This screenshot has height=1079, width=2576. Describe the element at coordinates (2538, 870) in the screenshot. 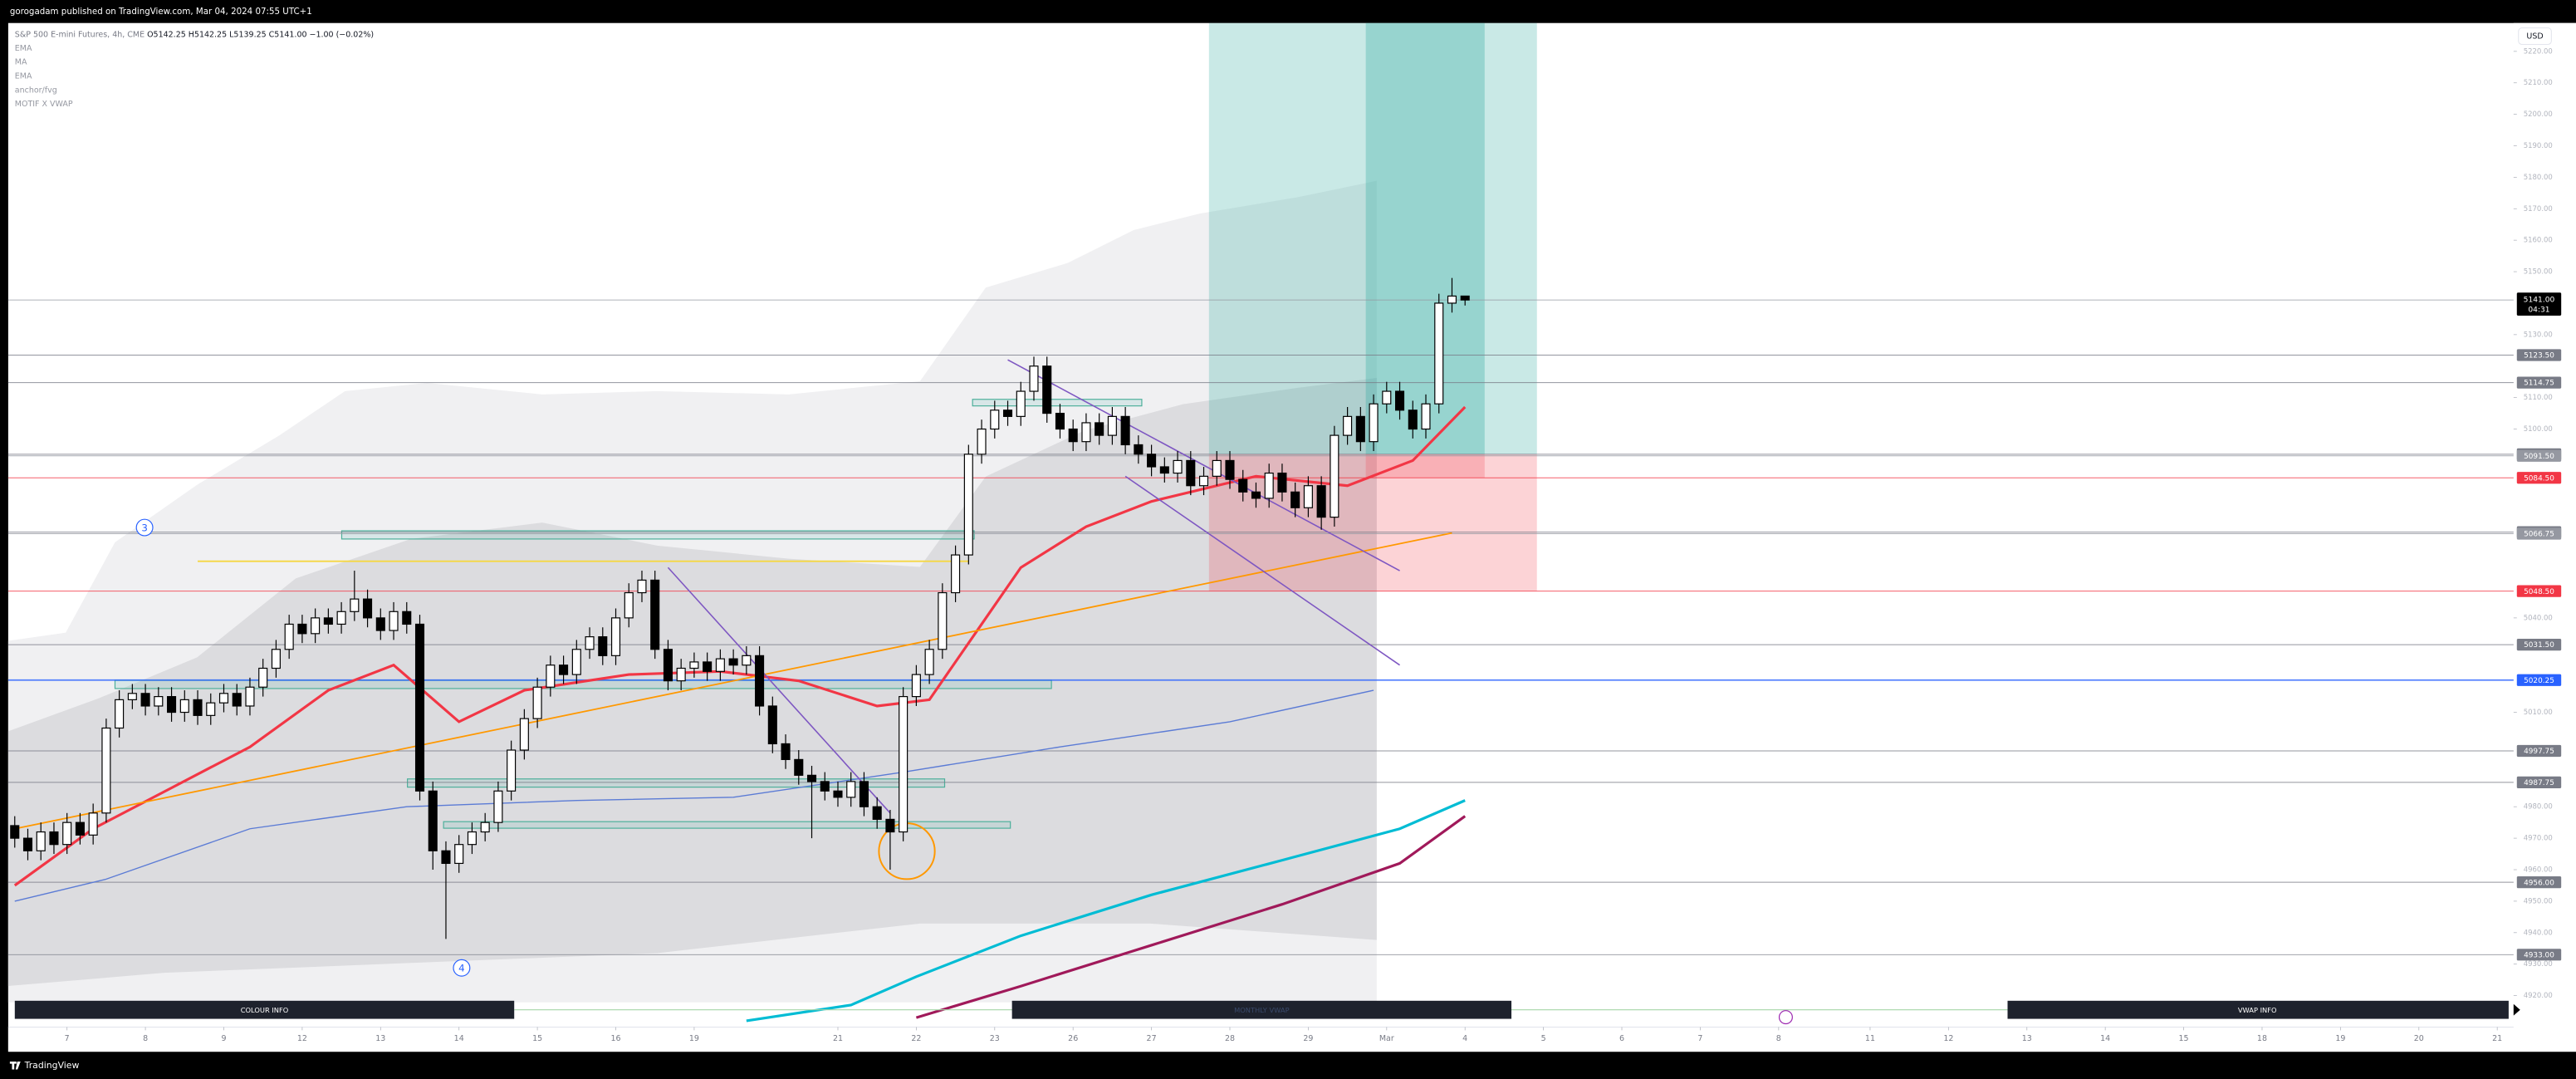

I see `y-tick-label: 4960.00` at that location.